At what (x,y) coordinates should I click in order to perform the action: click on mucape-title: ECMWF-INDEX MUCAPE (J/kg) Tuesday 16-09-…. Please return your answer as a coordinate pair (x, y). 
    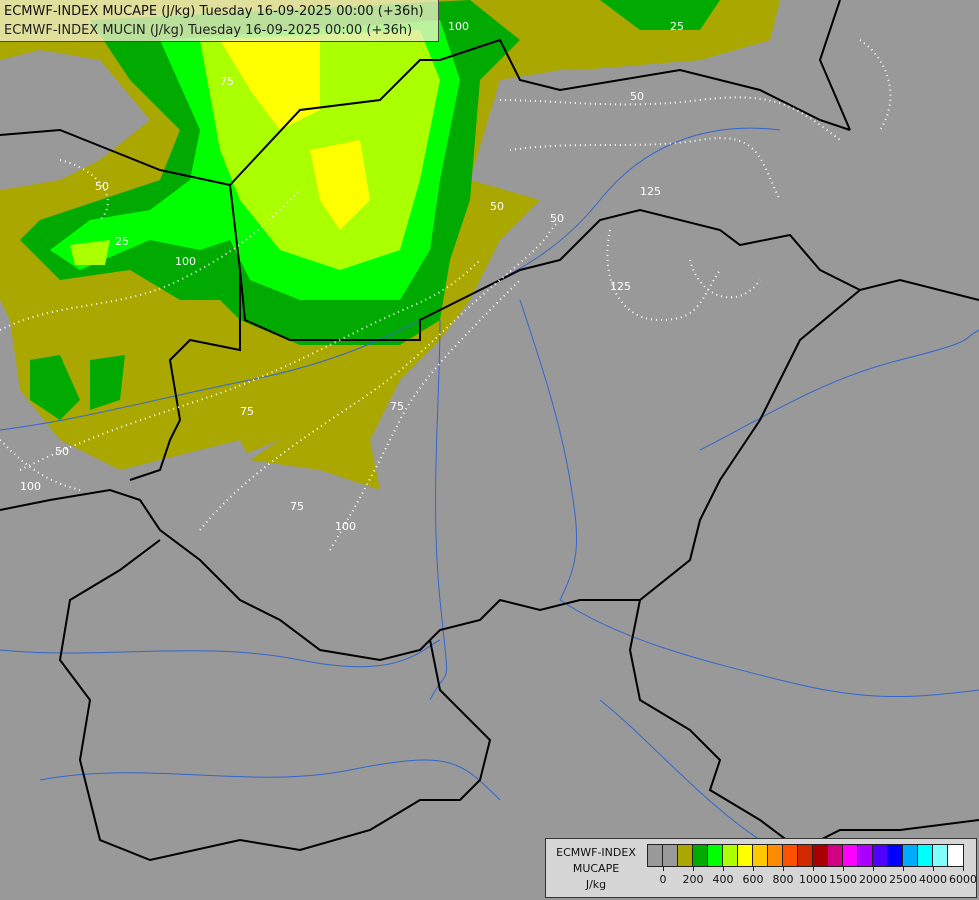
    Looking at the image, I should click on (214, 11).